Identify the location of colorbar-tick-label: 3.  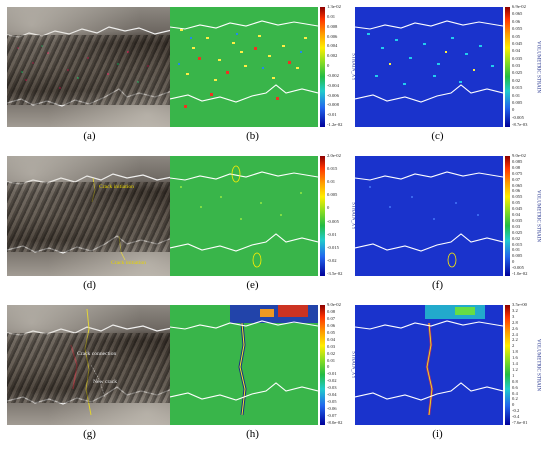
(513, 316).